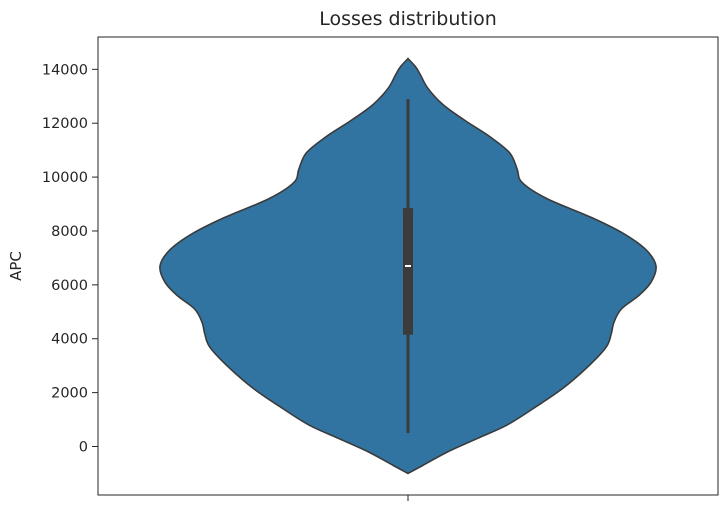  Describe the element at coordinates (16, 266) in the screenshot. I see `y-axis-label: APC` at that location.